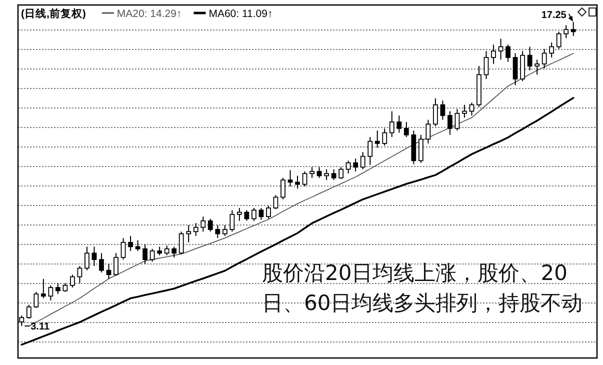  What do you see at coordinates (40, 327) in the screenshot?
I see `annotation: 3.11` at bounding box center [40, 327].